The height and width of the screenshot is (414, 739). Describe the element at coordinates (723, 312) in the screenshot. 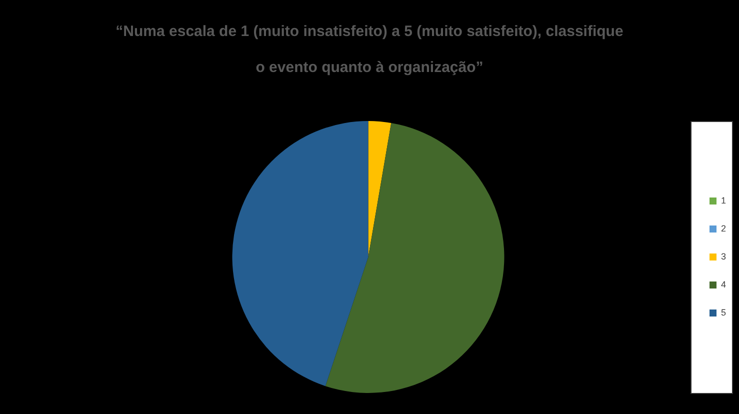

I see `legend-label: 5` at that location.